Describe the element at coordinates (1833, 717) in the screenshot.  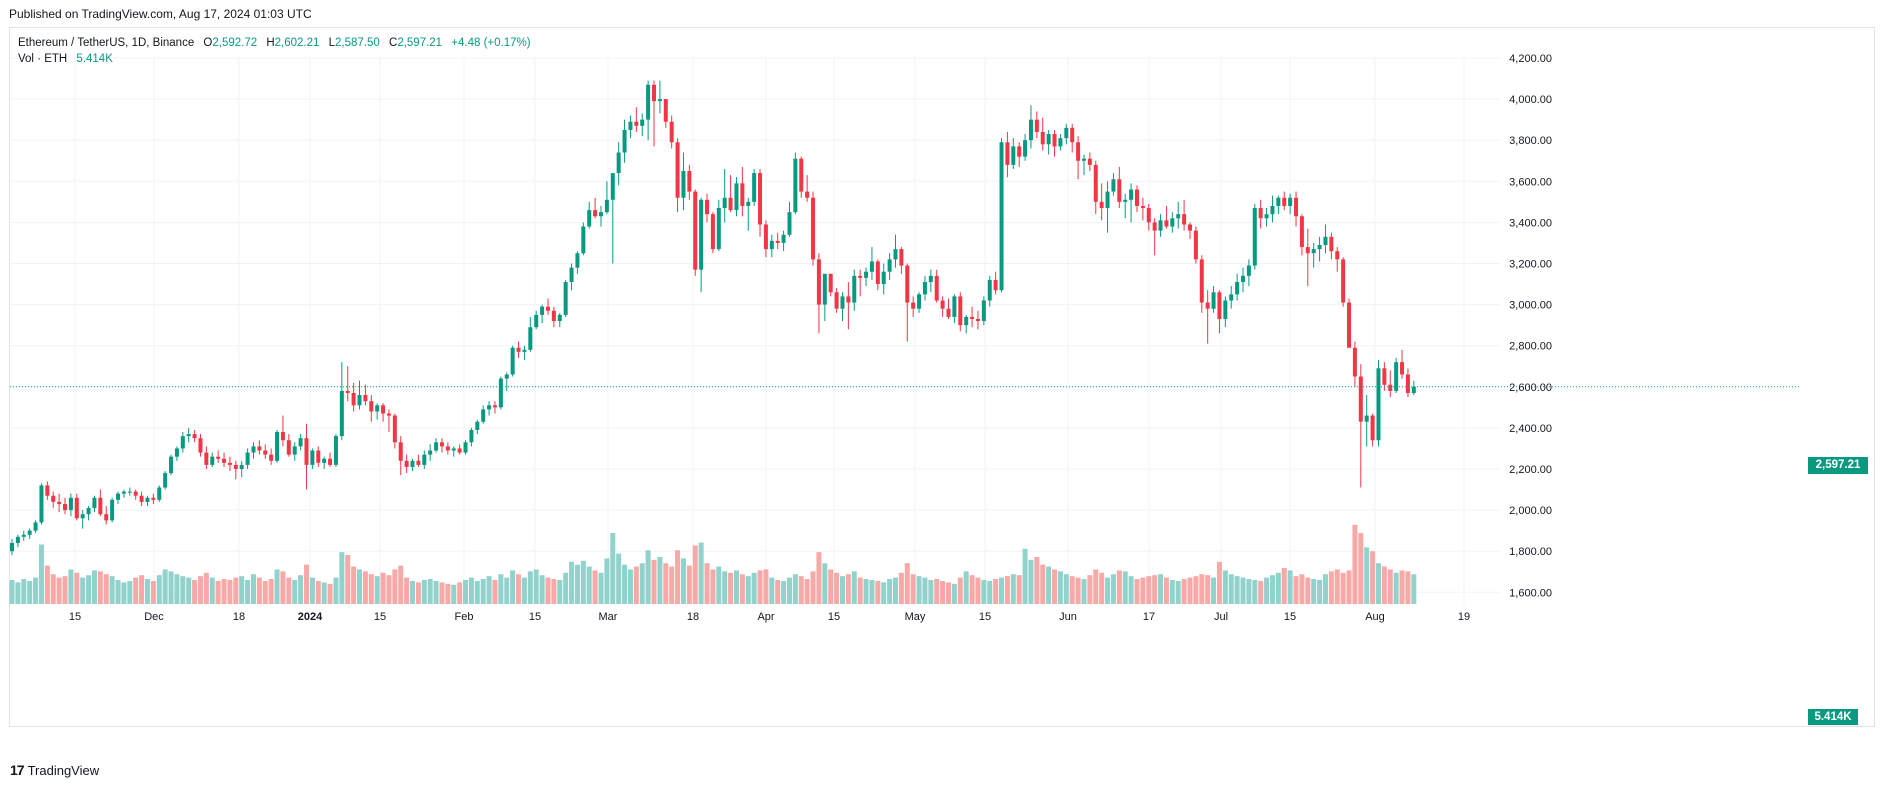
I see `volume-tag: 5.414K` at that location.